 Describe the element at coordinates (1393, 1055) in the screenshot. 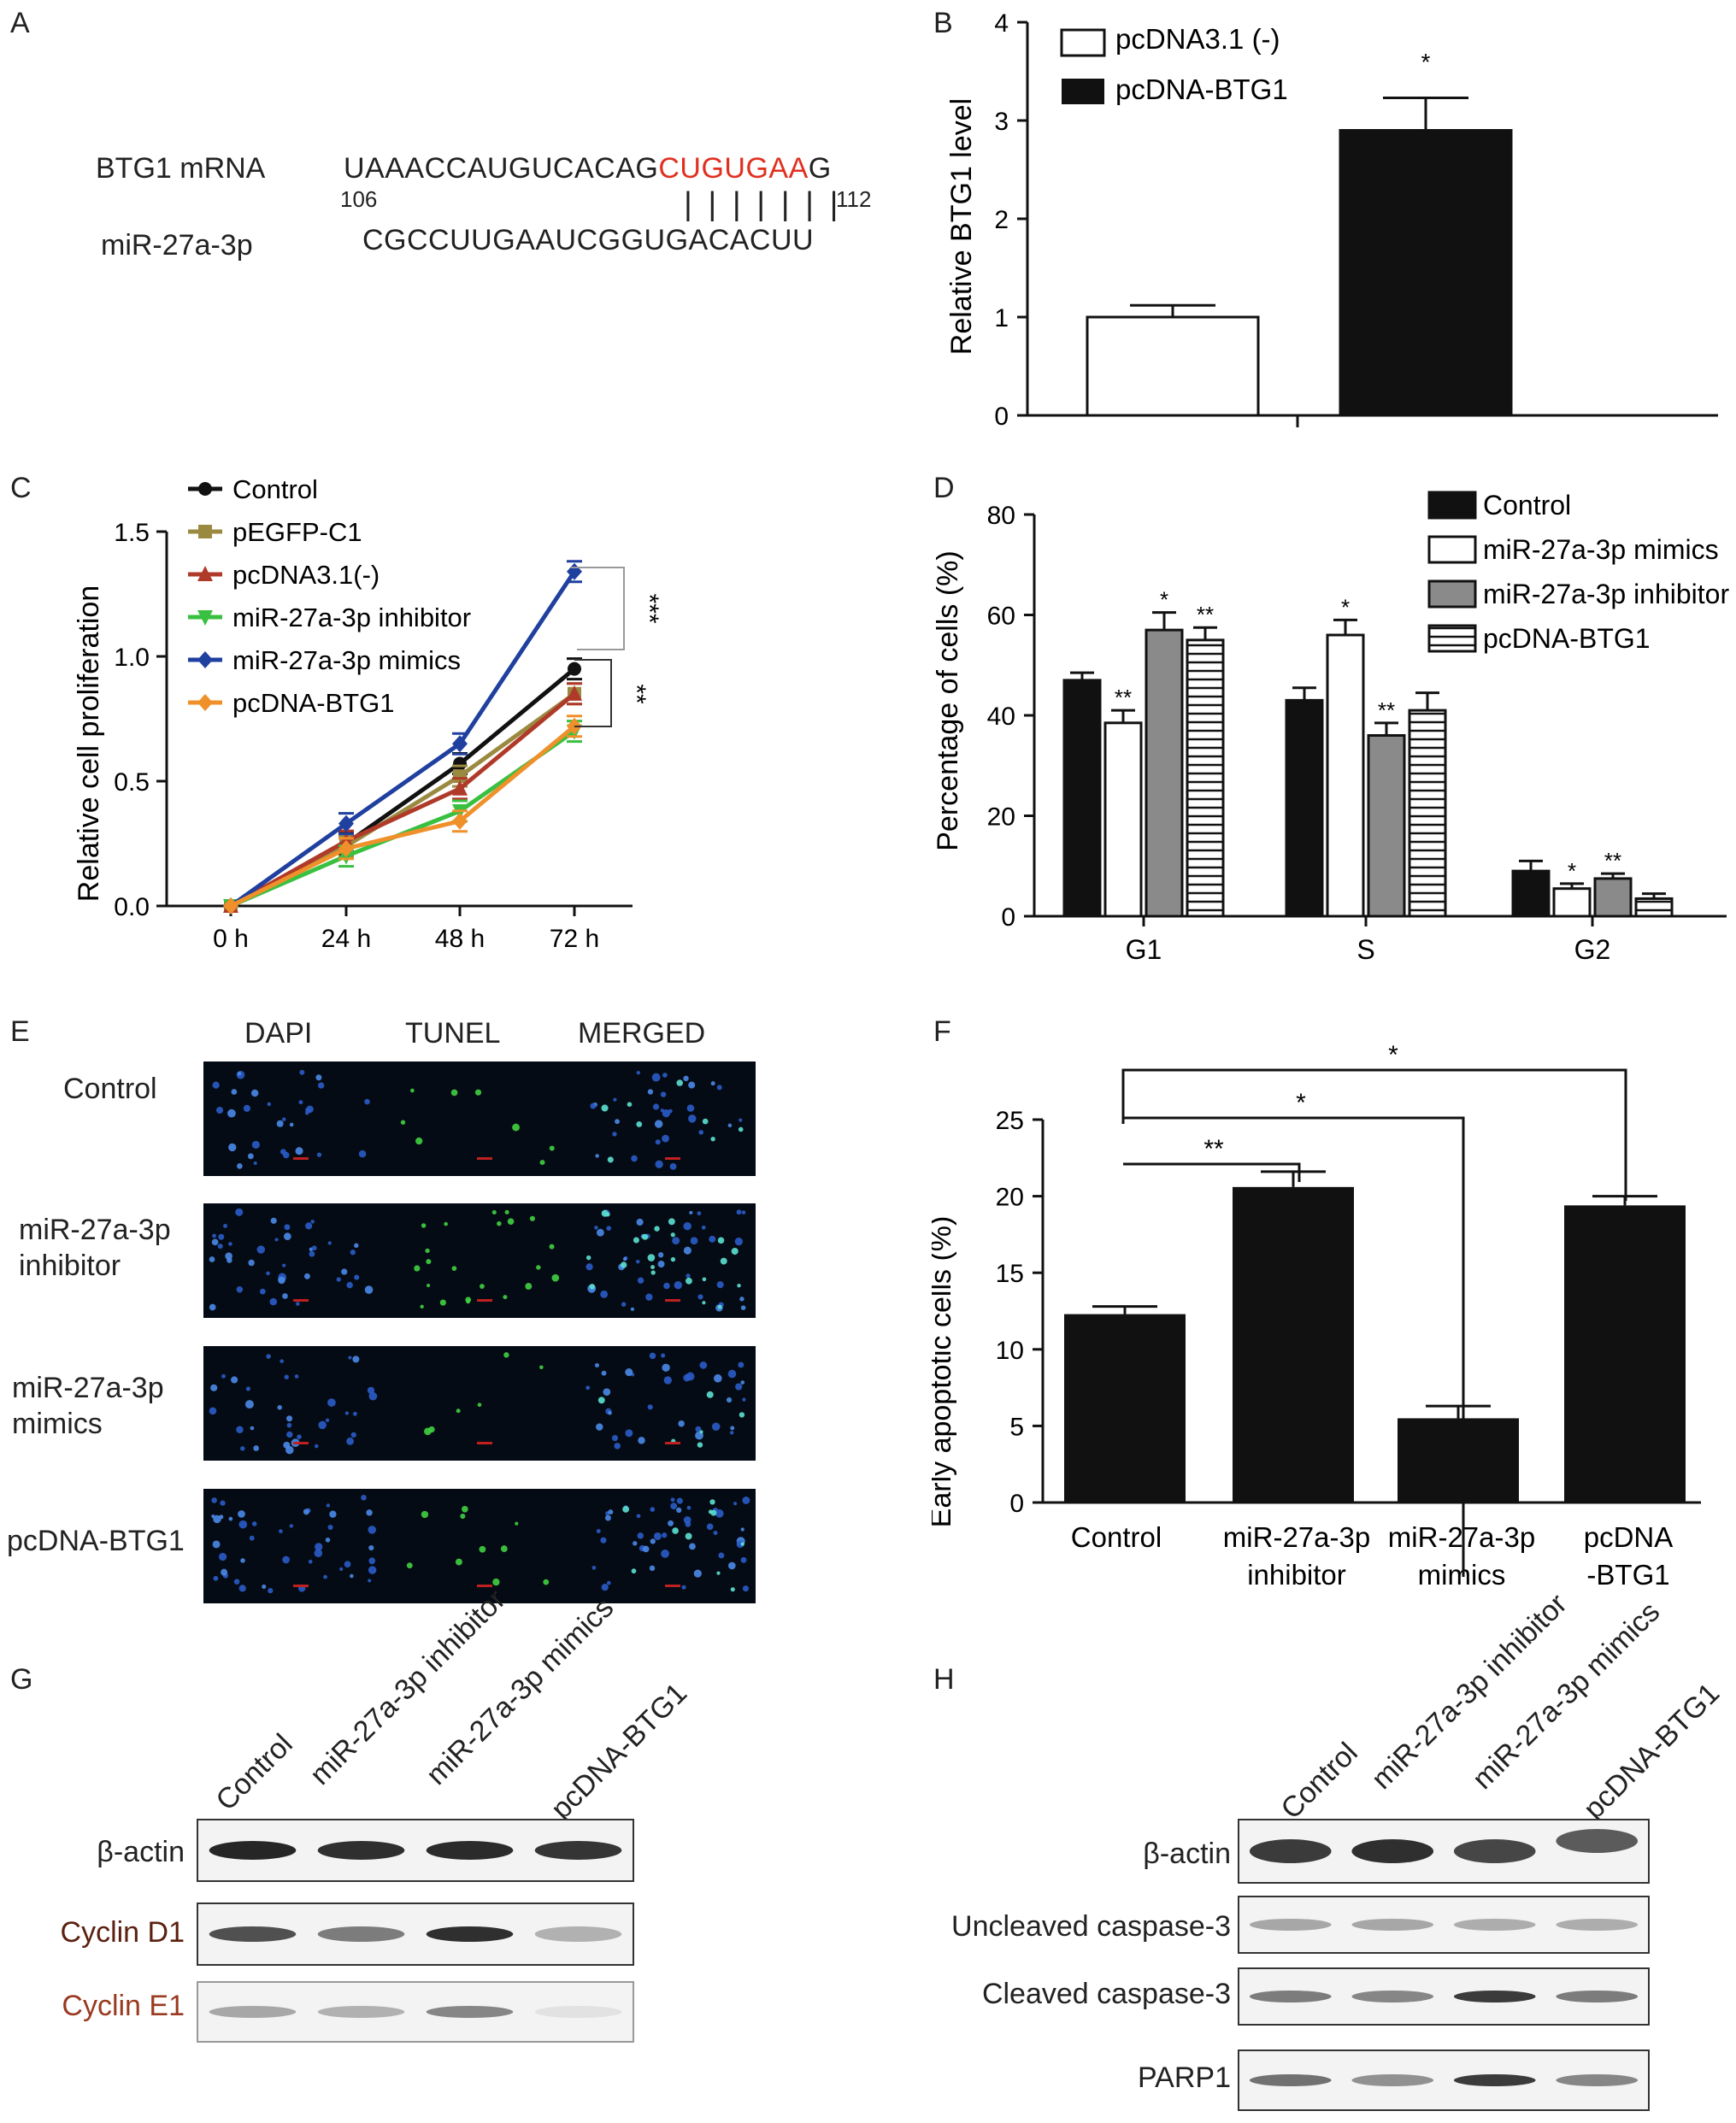

I see `chart-f-sig-btg1: *` at that location.